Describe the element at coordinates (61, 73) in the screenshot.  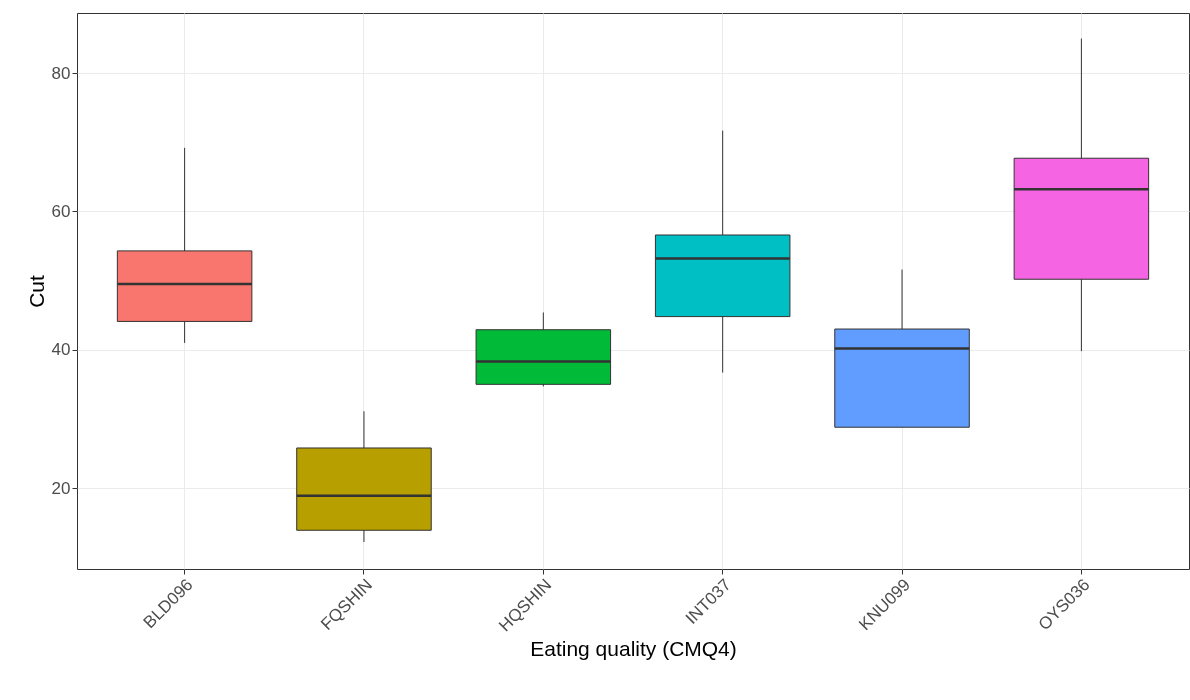
I see `y-tick-label: 80` at that location.